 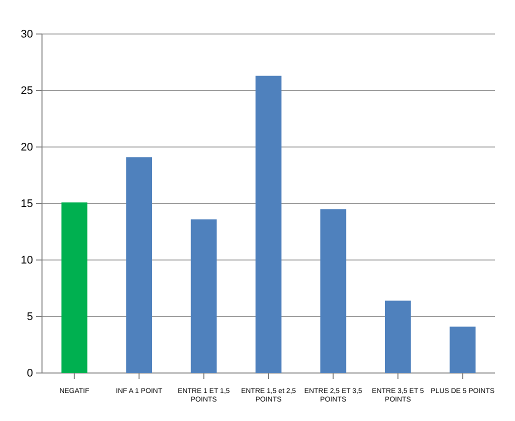 What do you see at coordinates (29, 317) in the screenshot?
I see `y-tick-label: 5` at bounding box center [29, 317].